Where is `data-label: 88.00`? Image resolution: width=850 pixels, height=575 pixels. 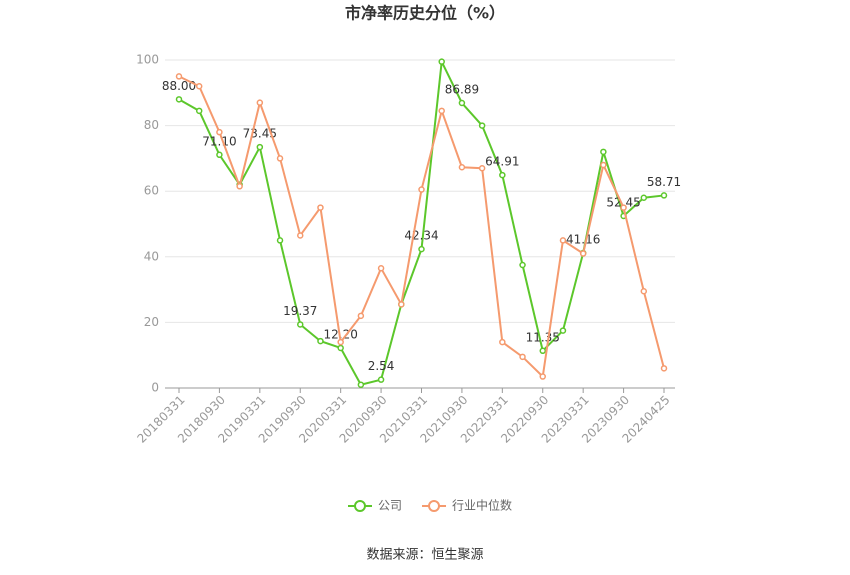 data-label: 88.00 is located at coordinates (179, 86).